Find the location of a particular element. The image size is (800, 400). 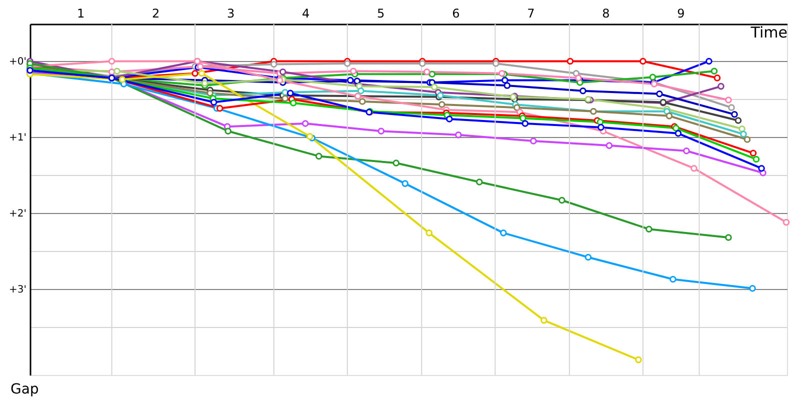

x-tick-label: 6 is located at coordinates (456, 13).